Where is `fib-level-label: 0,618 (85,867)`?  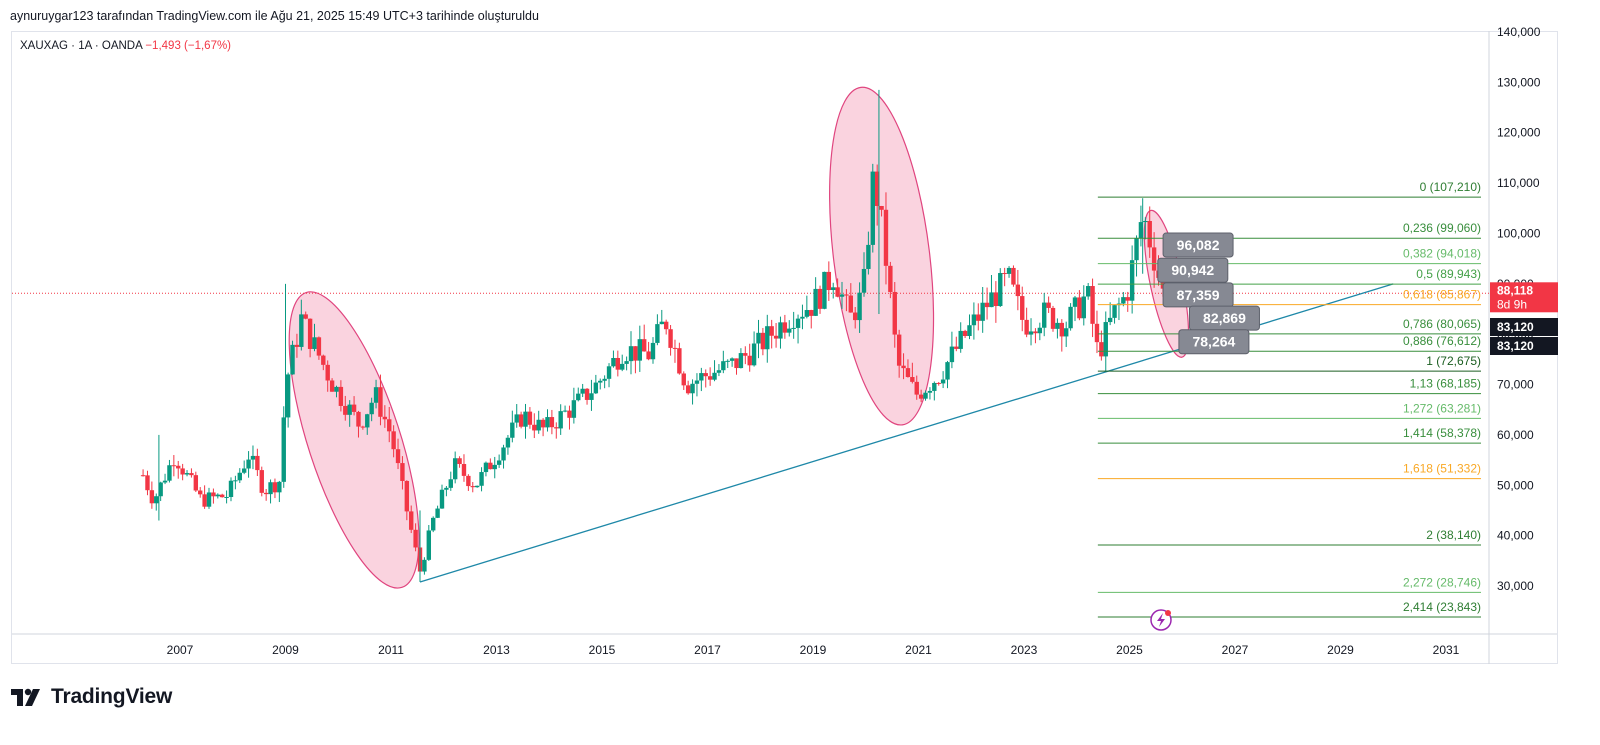
fib-level-label: 0,618 (85,867) is located at coordinates (1442, 295).